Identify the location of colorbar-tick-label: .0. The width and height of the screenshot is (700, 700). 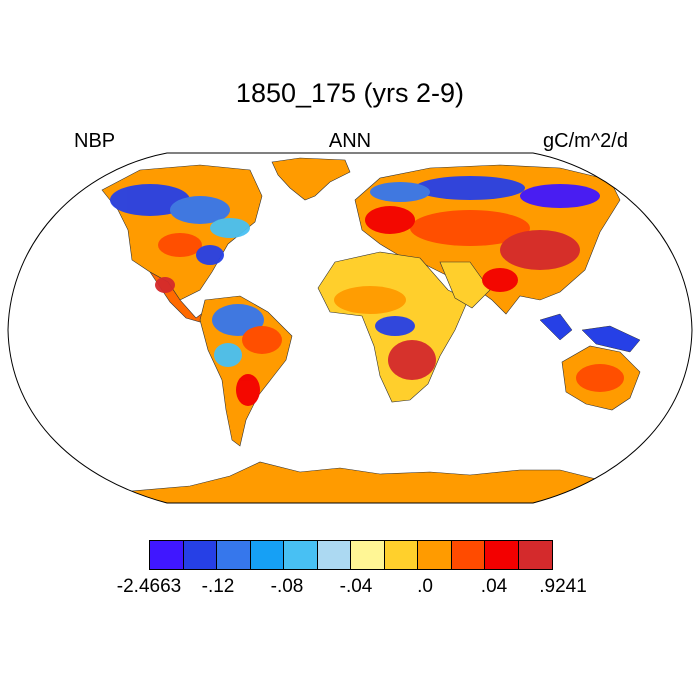
(425, 586).